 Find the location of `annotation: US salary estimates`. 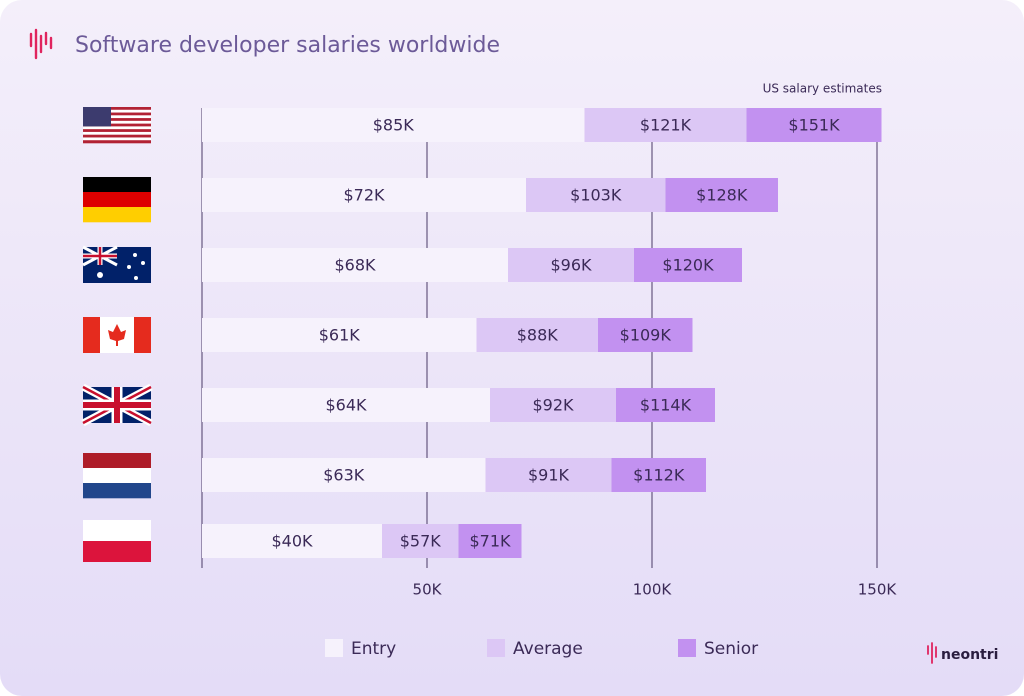

annotation: US salary estimates is located at coordinates (822, 89).